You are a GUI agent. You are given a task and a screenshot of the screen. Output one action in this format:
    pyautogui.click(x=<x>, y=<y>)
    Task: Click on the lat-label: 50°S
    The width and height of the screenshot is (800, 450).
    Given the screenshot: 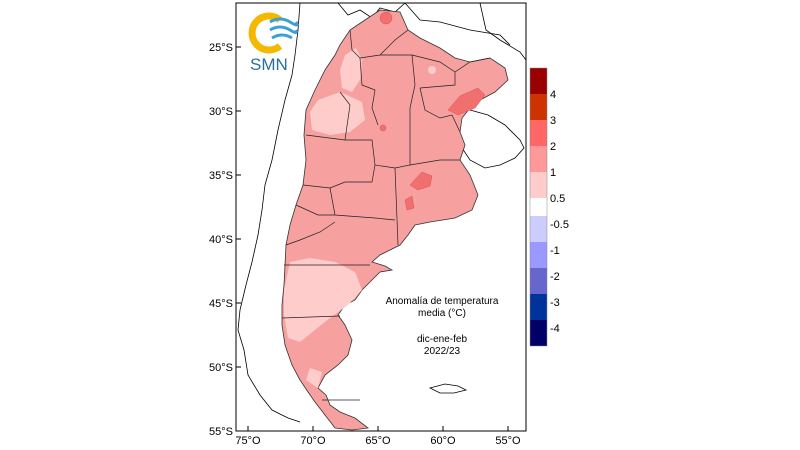 What is the action you would take?
    pyautogui.click(x=221, y=368)
    